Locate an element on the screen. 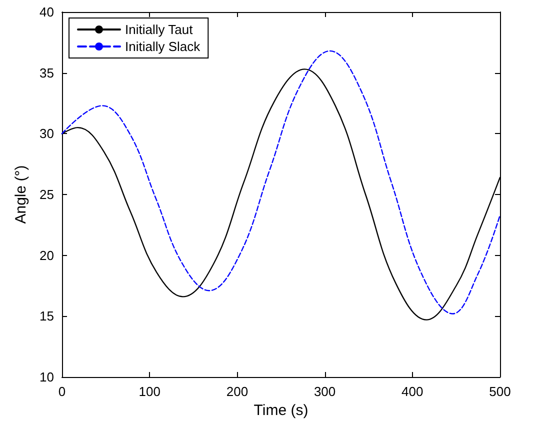 The image size is (546, 432). x-axis-title: Time (s) is located at coordinates (281, 410).